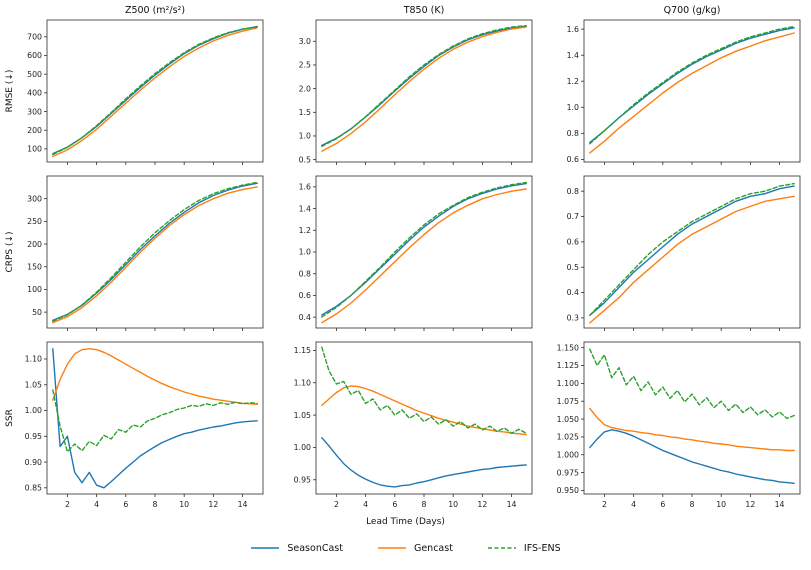 This screenshot has width=811, height=570. Describe the element at coordinates (305, 41) in the screenshot. I see `y-tick-label: 3.0` at that location.